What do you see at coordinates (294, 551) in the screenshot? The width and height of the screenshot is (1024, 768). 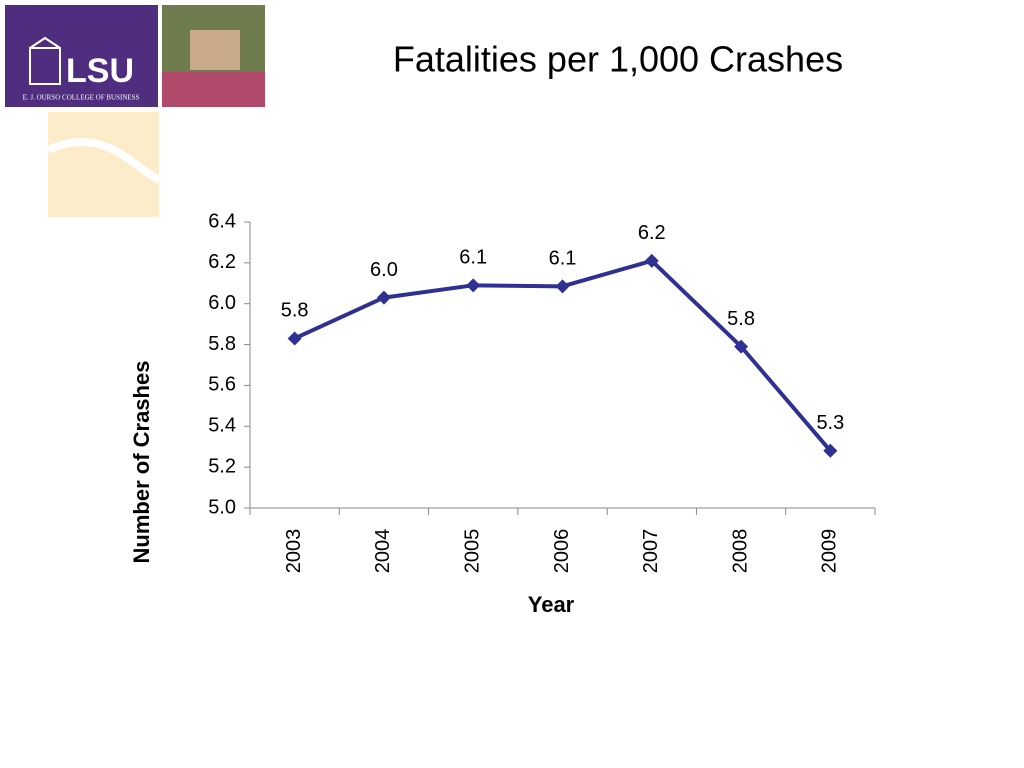 I see `x-tick-label: 2003` at bounding box center [294, 551].